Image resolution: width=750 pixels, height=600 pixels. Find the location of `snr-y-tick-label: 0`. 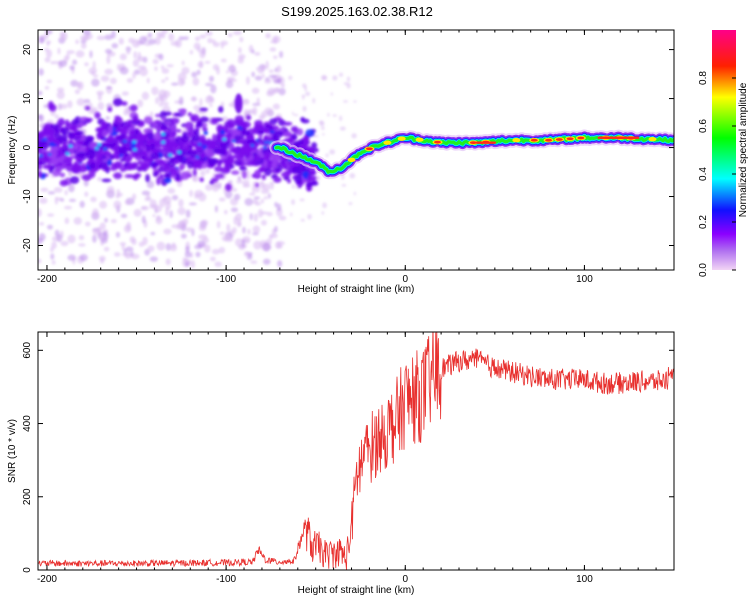

snr-y-tick-label: 0 is located at coordinates (27, 570).